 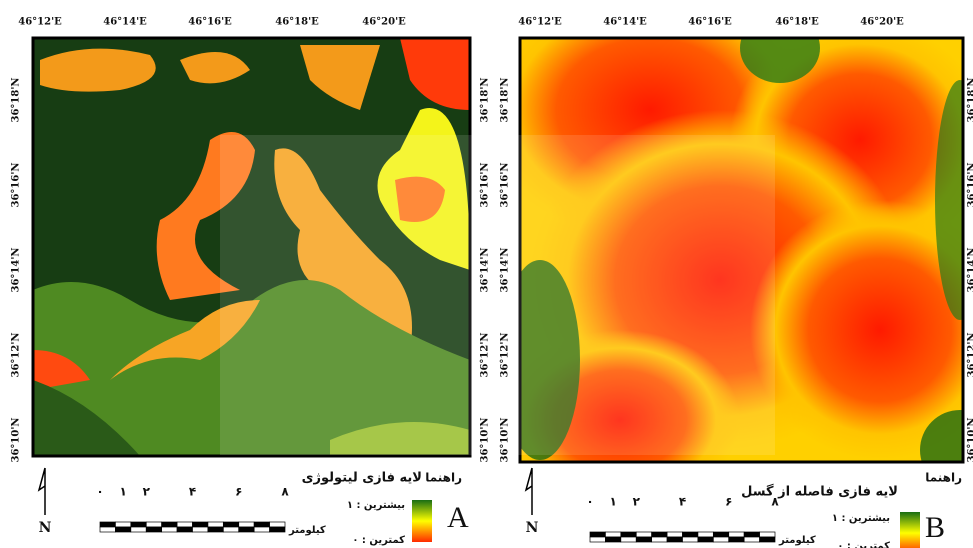 What do you see at coordinates (935, 527) in the screenshot?
I see `panel-letter: B` at bounding box center [935, 527].